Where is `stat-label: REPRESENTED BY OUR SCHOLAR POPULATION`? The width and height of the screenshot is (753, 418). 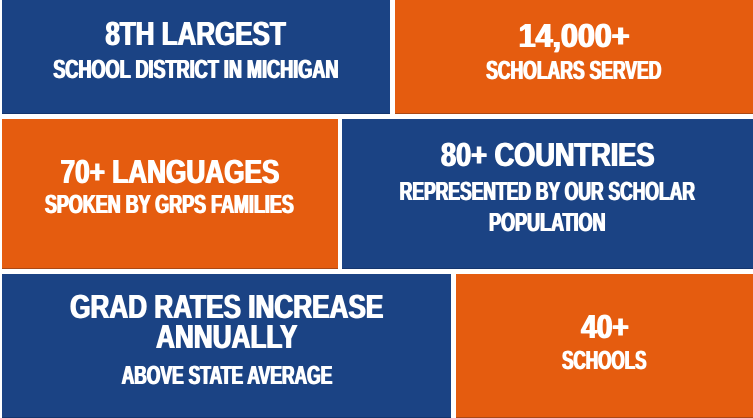 stat-label: REPRESENTED BY OUR SCHOLAR POPULATION is located at coordinates (540, 207).